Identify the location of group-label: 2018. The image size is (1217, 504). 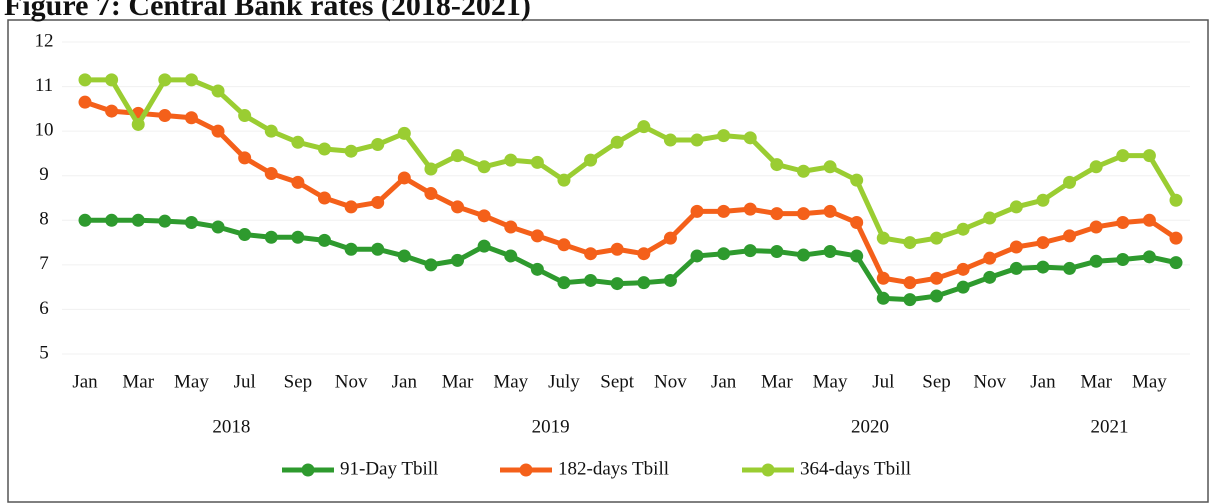
(231, 426).